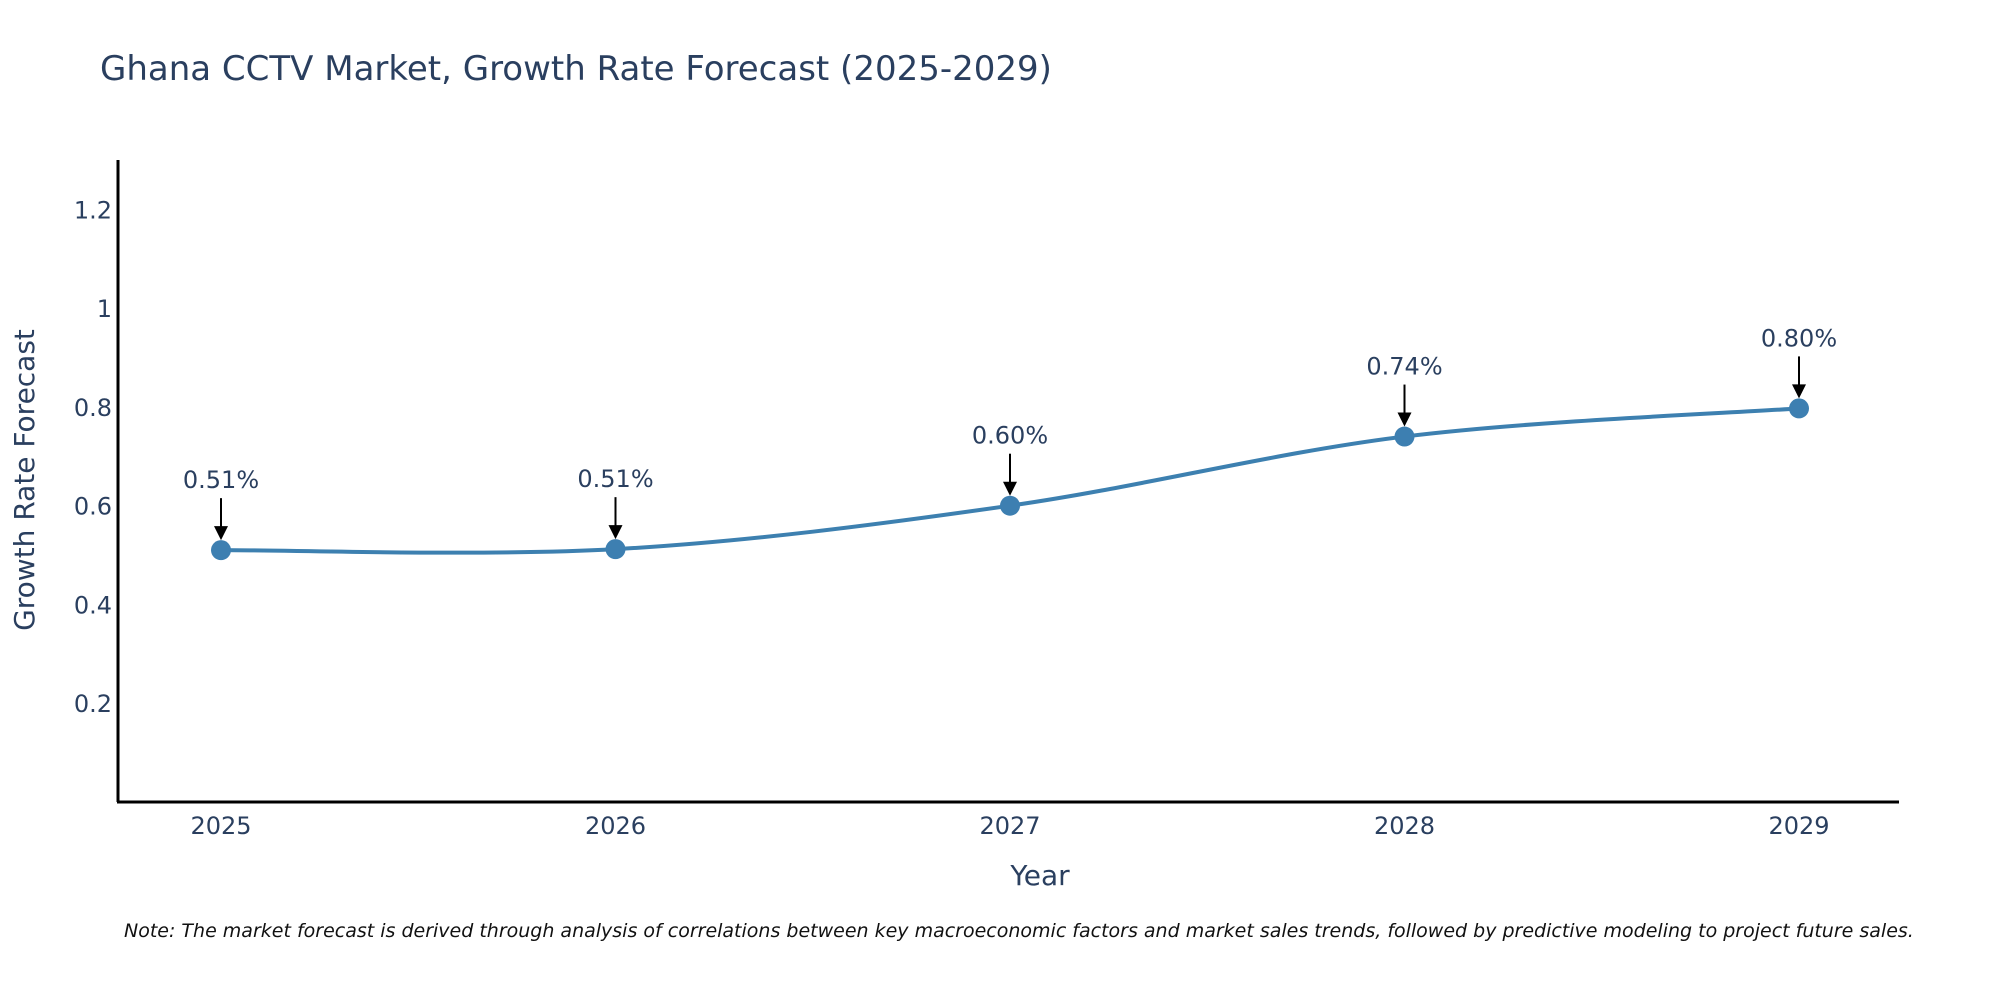 This screenshot has height=1000, width=2000. What do you see at coordinates (615, 826) in the screenshot?
I see `x-tick-label: 2026` at bounding box center [615, 826].